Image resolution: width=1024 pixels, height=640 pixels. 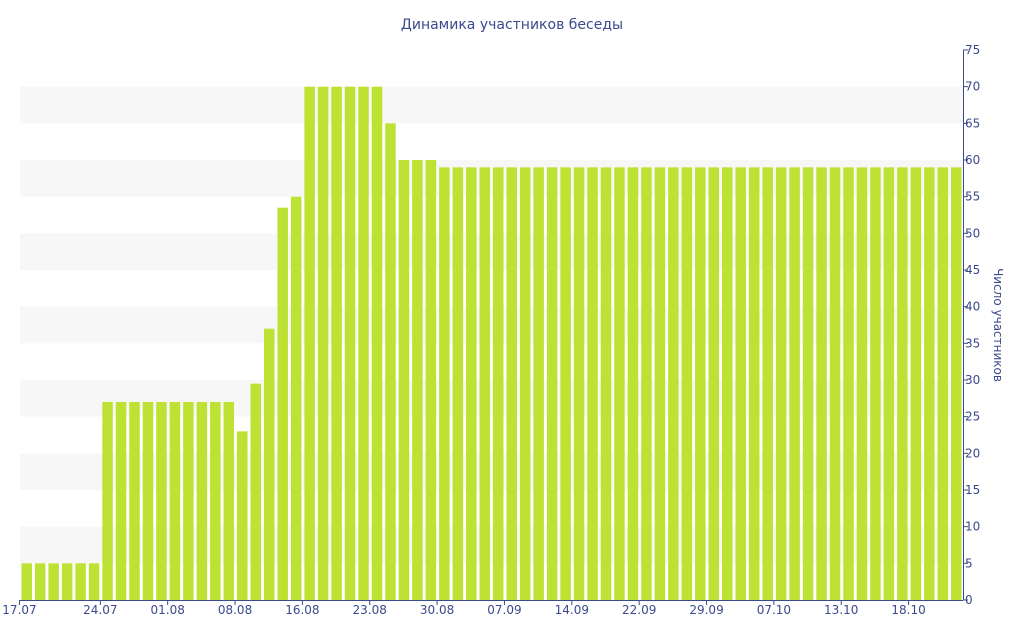 I want to click on y-tick-label: 25, so click(x=972, y=417).